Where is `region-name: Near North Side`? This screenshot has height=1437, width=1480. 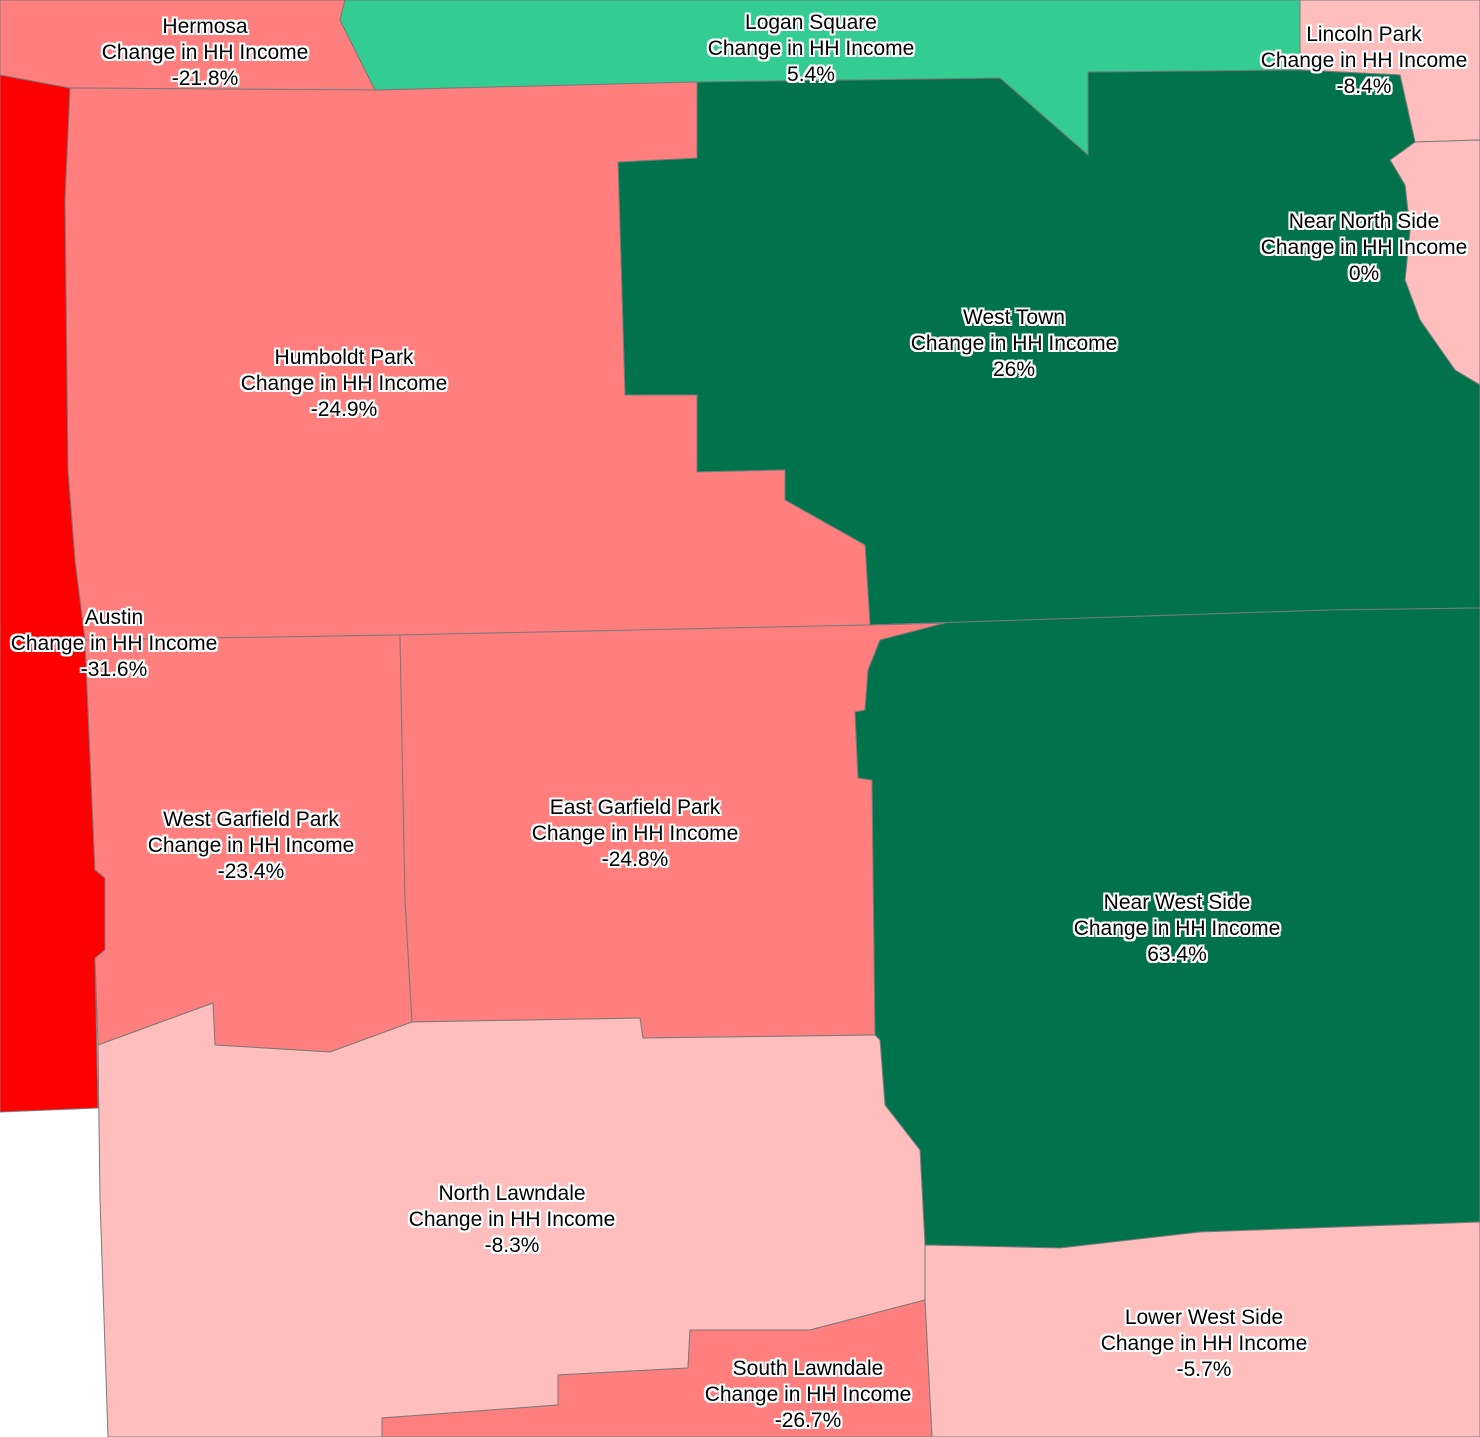 region-name: Near North Side is located at coordinates (1364, 221).